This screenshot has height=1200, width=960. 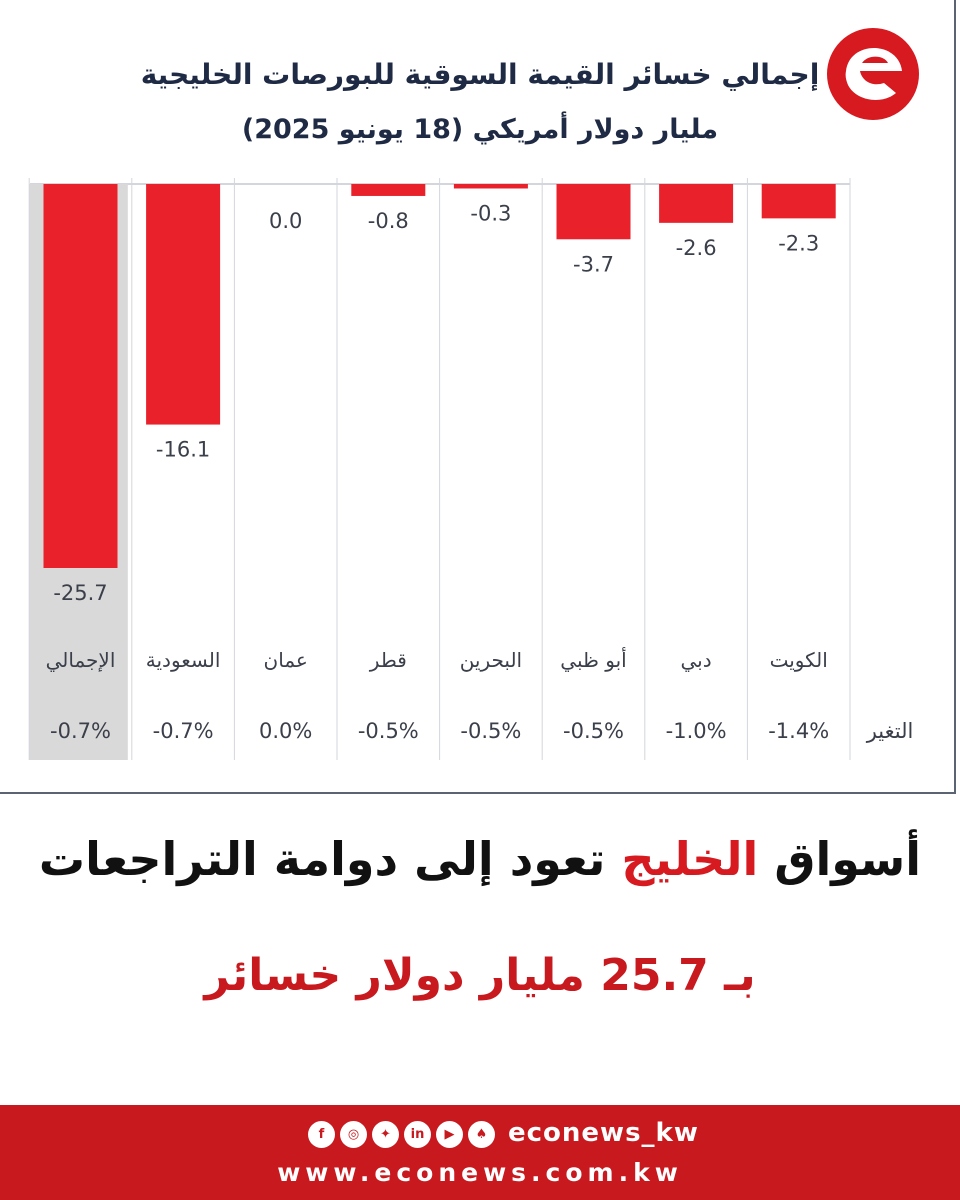 I want to click on instagram-icon: ◎, so click(x=353, y=1134).